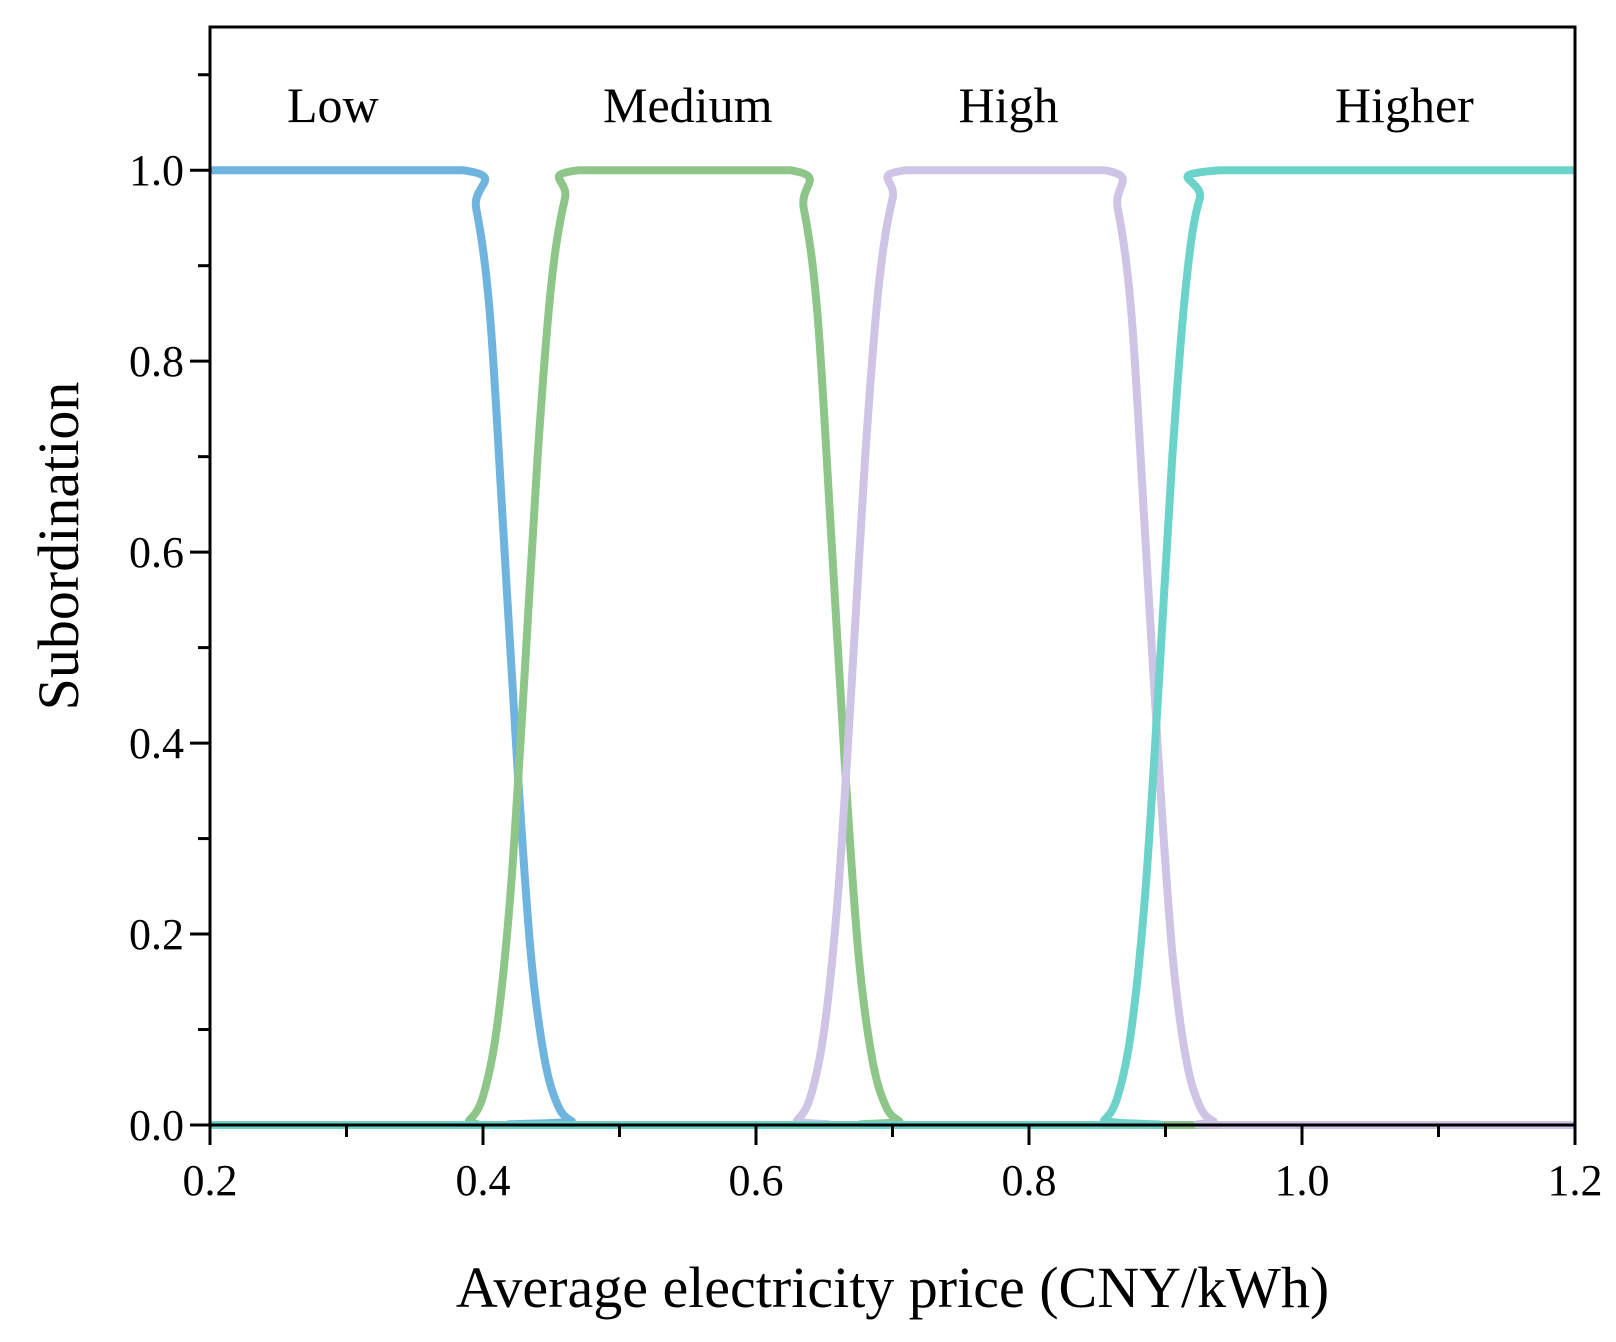 Image resolution: width=1616 pixels, height=1342 pixels. What do you see at coordinates (58, 546) in the screenshot?
I see `y-axis-title: Subordination` at bounding box center [58, 546].